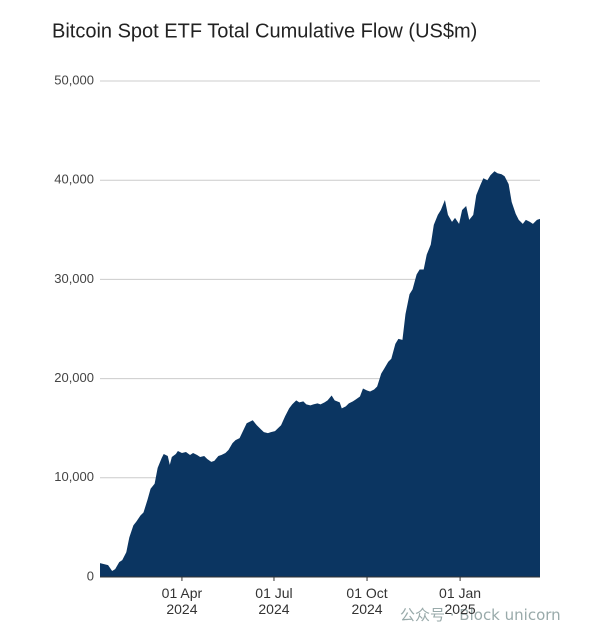 The width and height of the screenshot is (600, 638). I want to click on y-tick-label: 20,000, so click(74, 377).